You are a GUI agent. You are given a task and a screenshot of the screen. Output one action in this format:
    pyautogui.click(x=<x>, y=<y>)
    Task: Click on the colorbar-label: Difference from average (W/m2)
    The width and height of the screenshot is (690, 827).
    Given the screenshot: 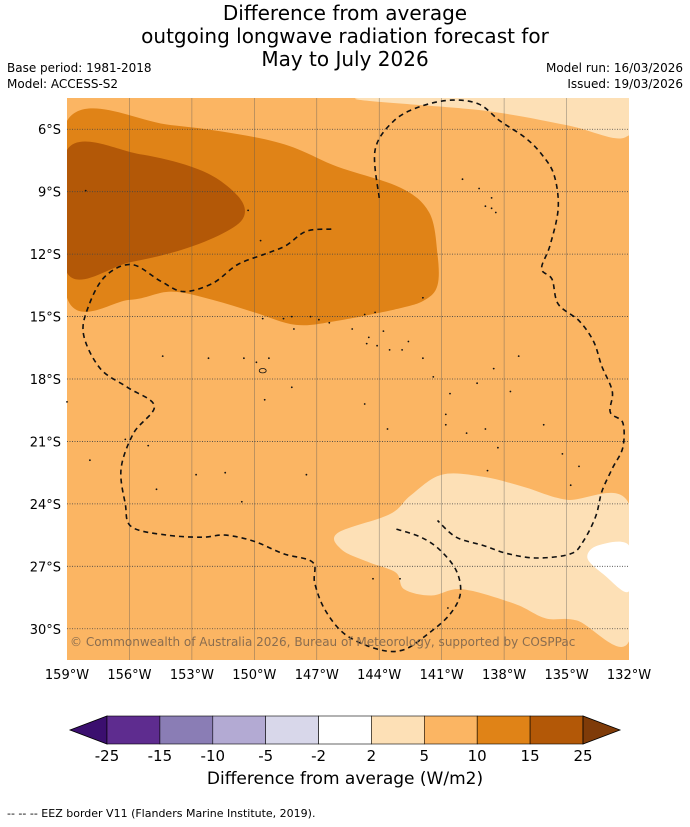 What is the action you would take?
    pyautogui.click(x=345, y=779)
    